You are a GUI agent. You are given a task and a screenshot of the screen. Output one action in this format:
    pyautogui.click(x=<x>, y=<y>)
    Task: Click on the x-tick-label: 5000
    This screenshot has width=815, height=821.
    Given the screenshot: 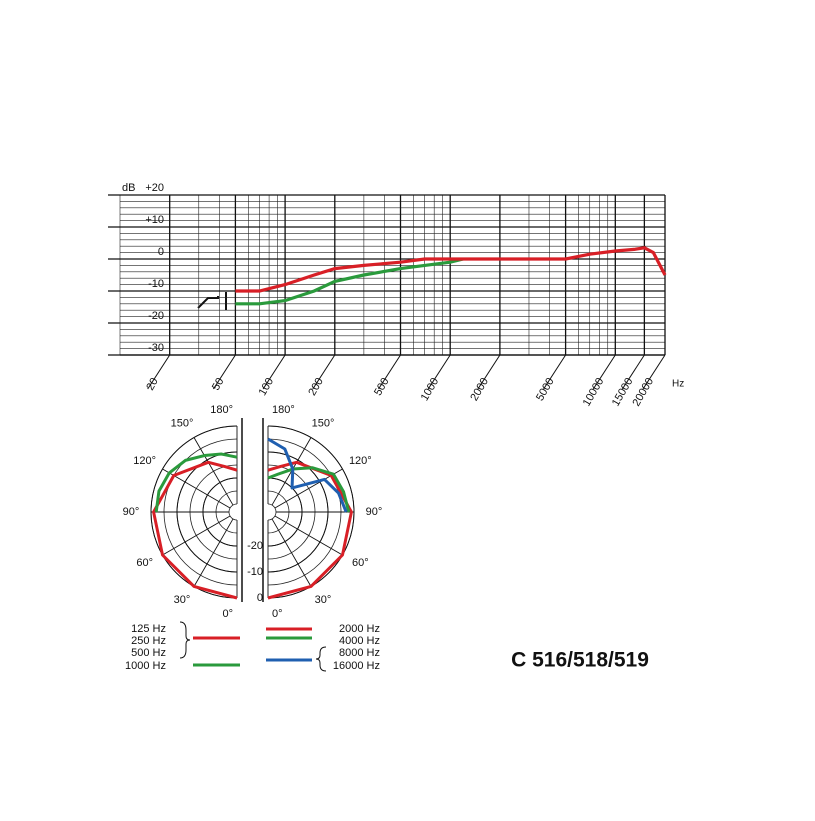 What is the action you would take?
    pyautogui.click(x=545, y=389)
    